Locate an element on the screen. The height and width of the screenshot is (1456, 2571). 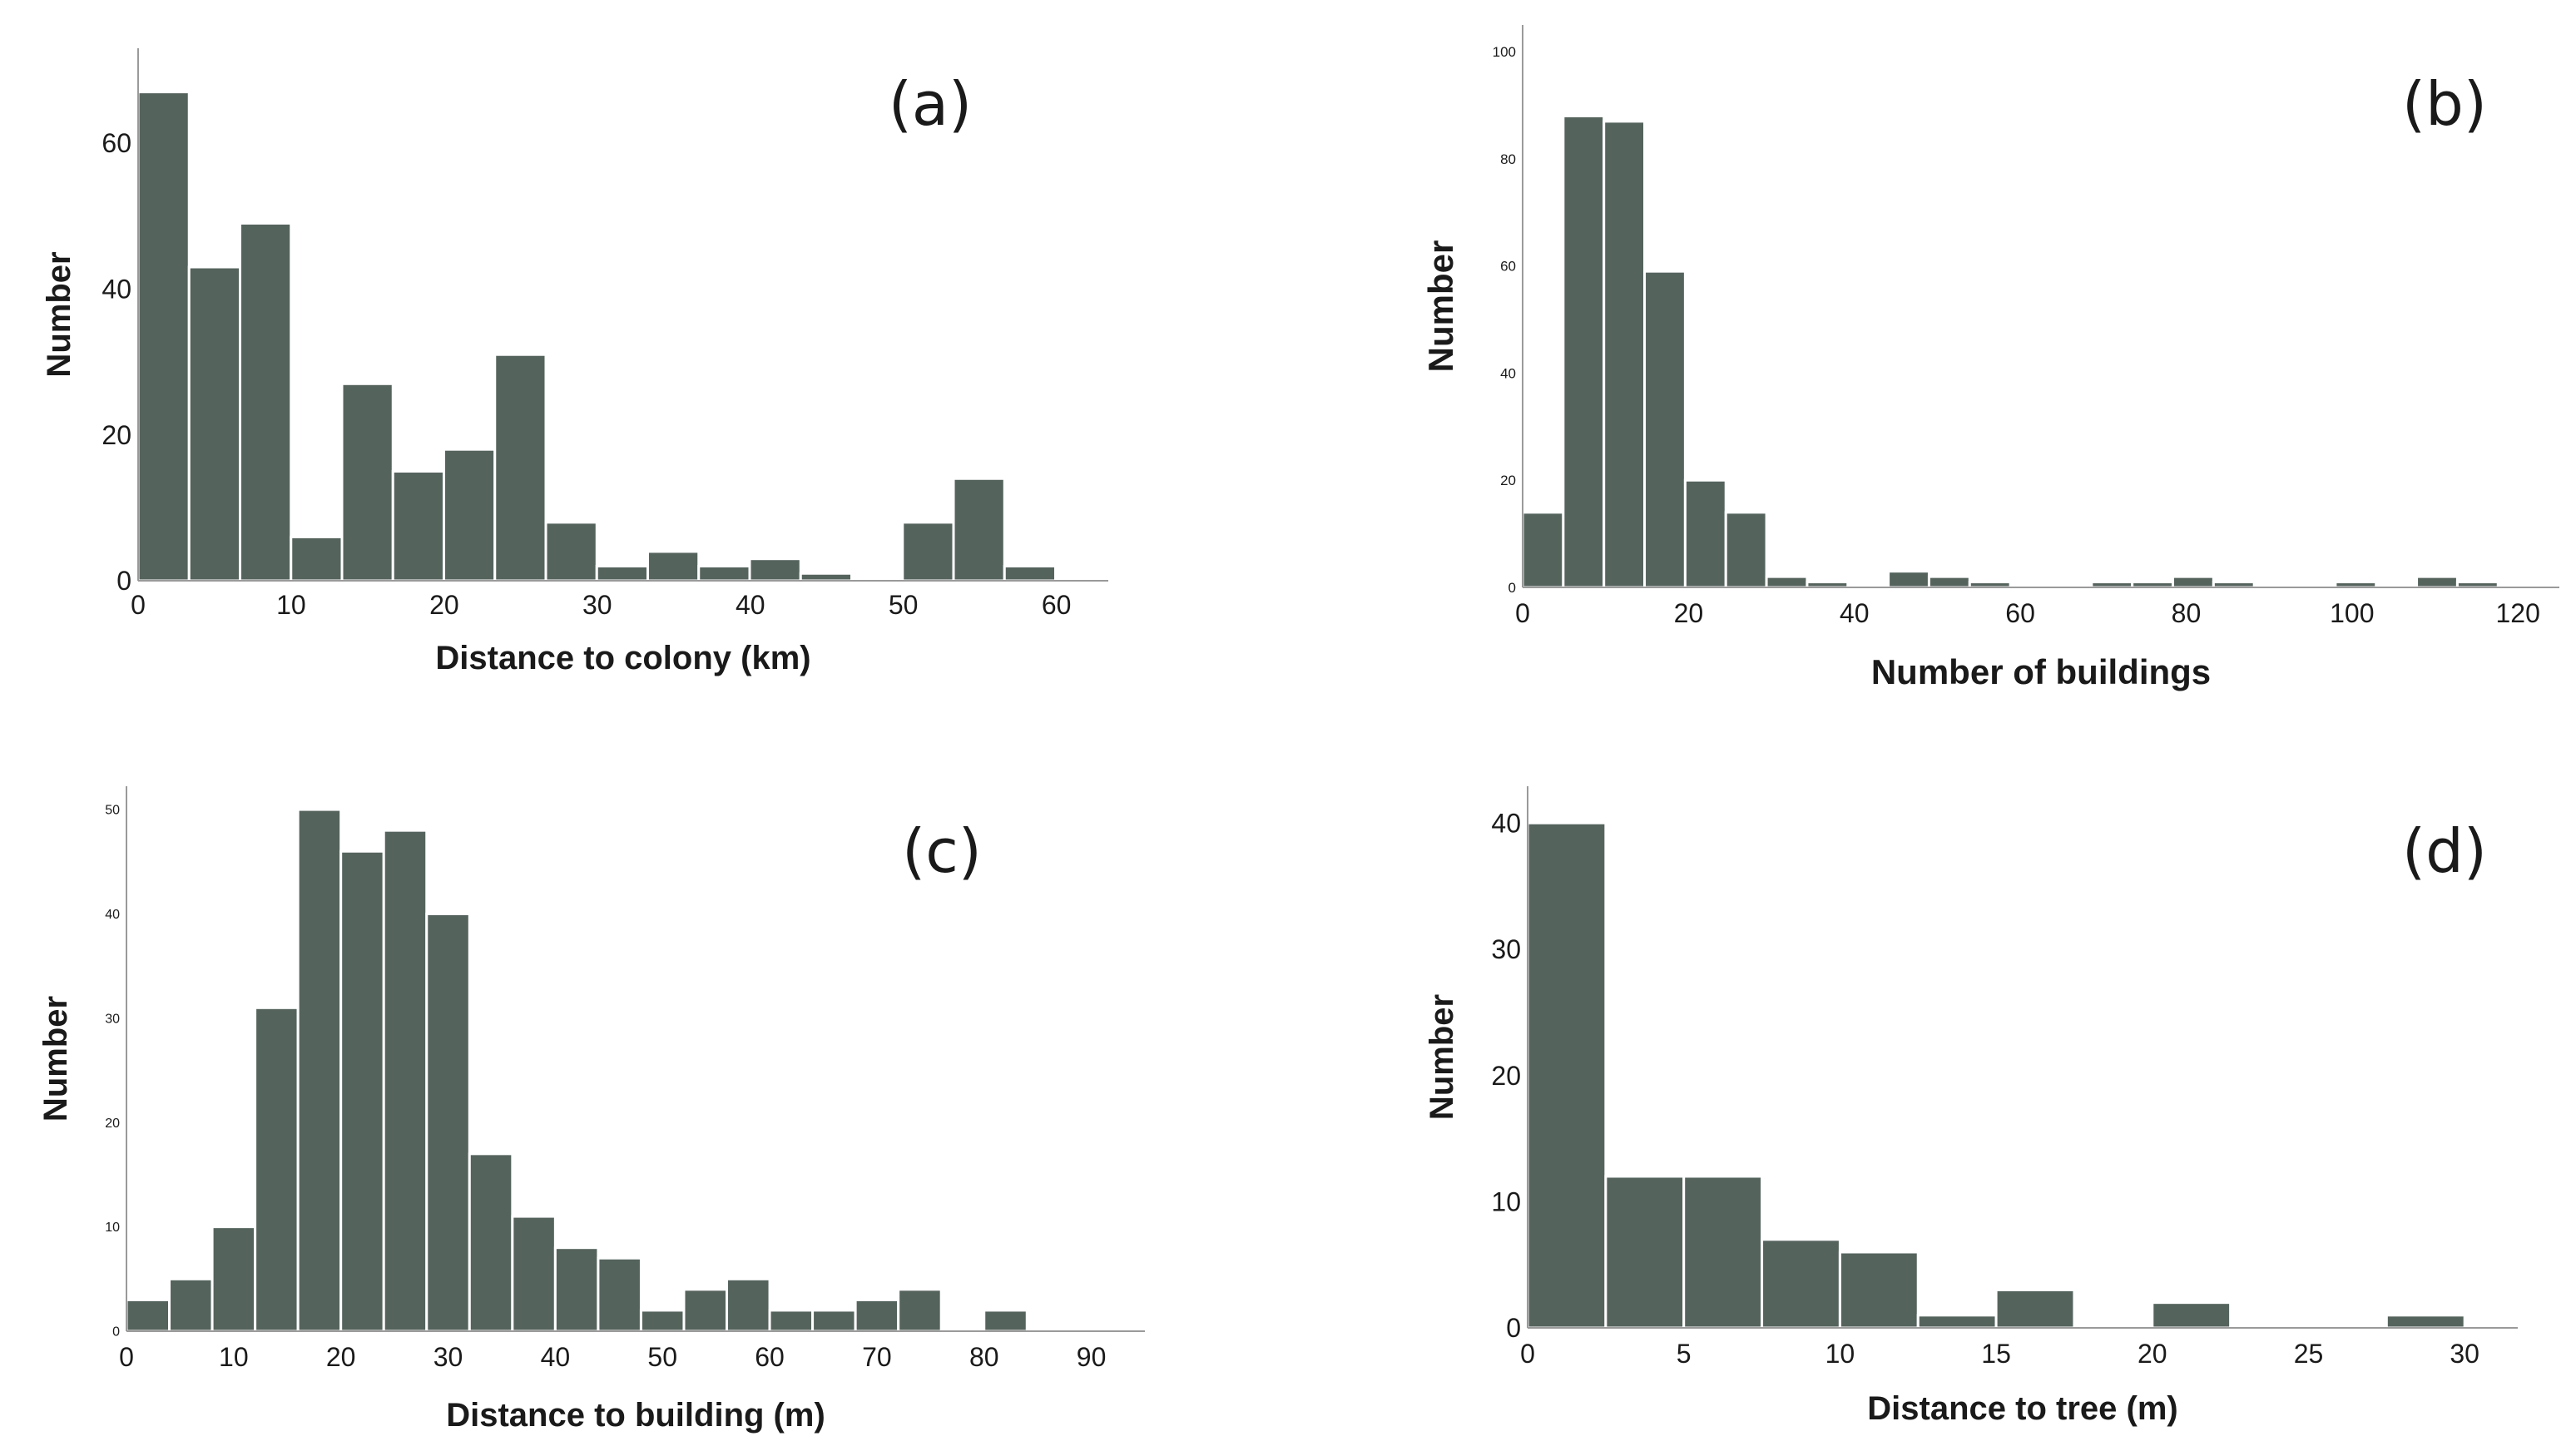
panel-label: (b) is located at coordinates (2444, 104).